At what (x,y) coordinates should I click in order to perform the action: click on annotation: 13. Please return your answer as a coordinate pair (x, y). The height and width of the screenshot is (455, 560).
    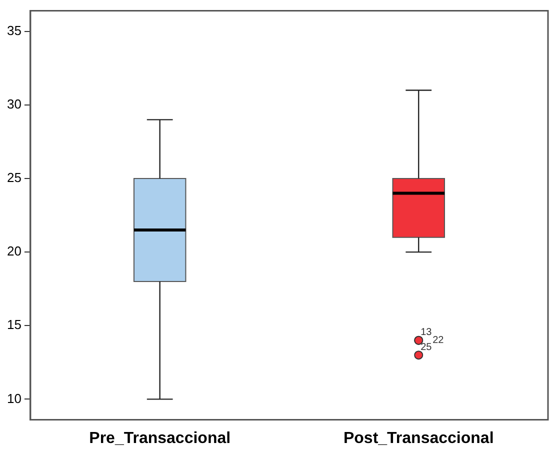
    Looking at the image, I should click on (426, 332).